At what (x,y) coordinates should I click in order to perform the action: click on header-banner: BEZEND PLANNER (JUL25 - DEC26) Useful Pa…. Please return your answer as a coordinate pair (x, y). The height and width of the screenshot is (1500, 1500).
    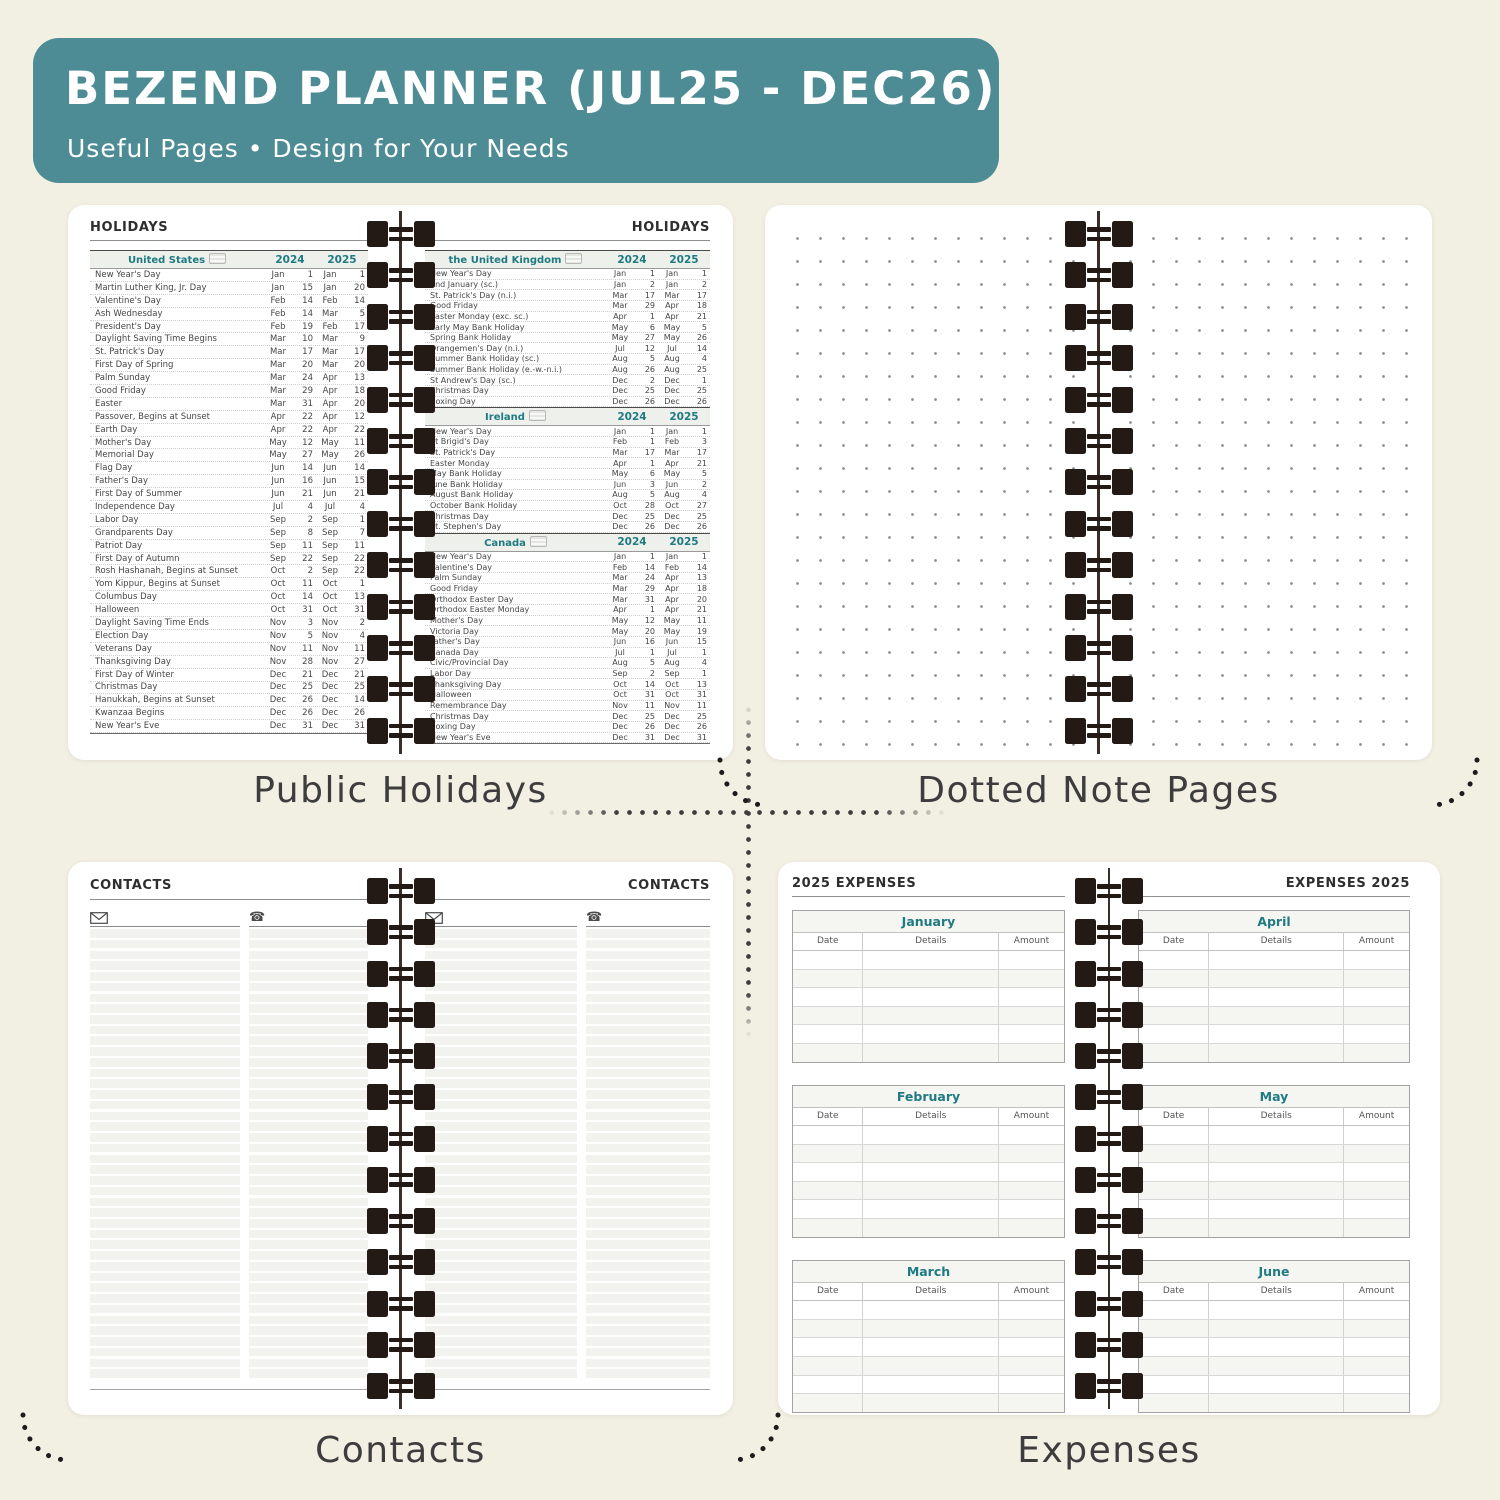
    Looking at the image, I should click on (516, 110).